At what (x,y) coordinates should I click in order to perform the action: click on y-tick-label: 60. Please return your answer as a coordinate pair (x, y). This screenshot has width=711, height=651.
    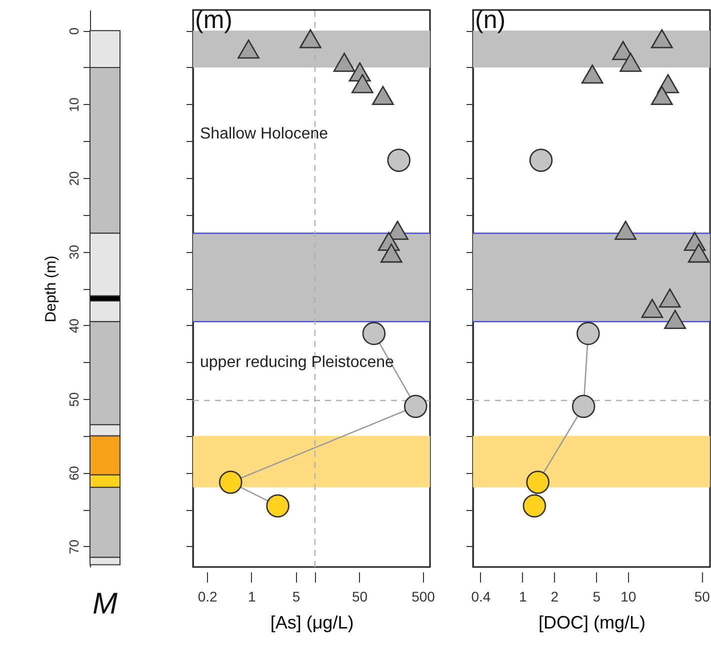
    Looking at the image, I should click on (74, 473).